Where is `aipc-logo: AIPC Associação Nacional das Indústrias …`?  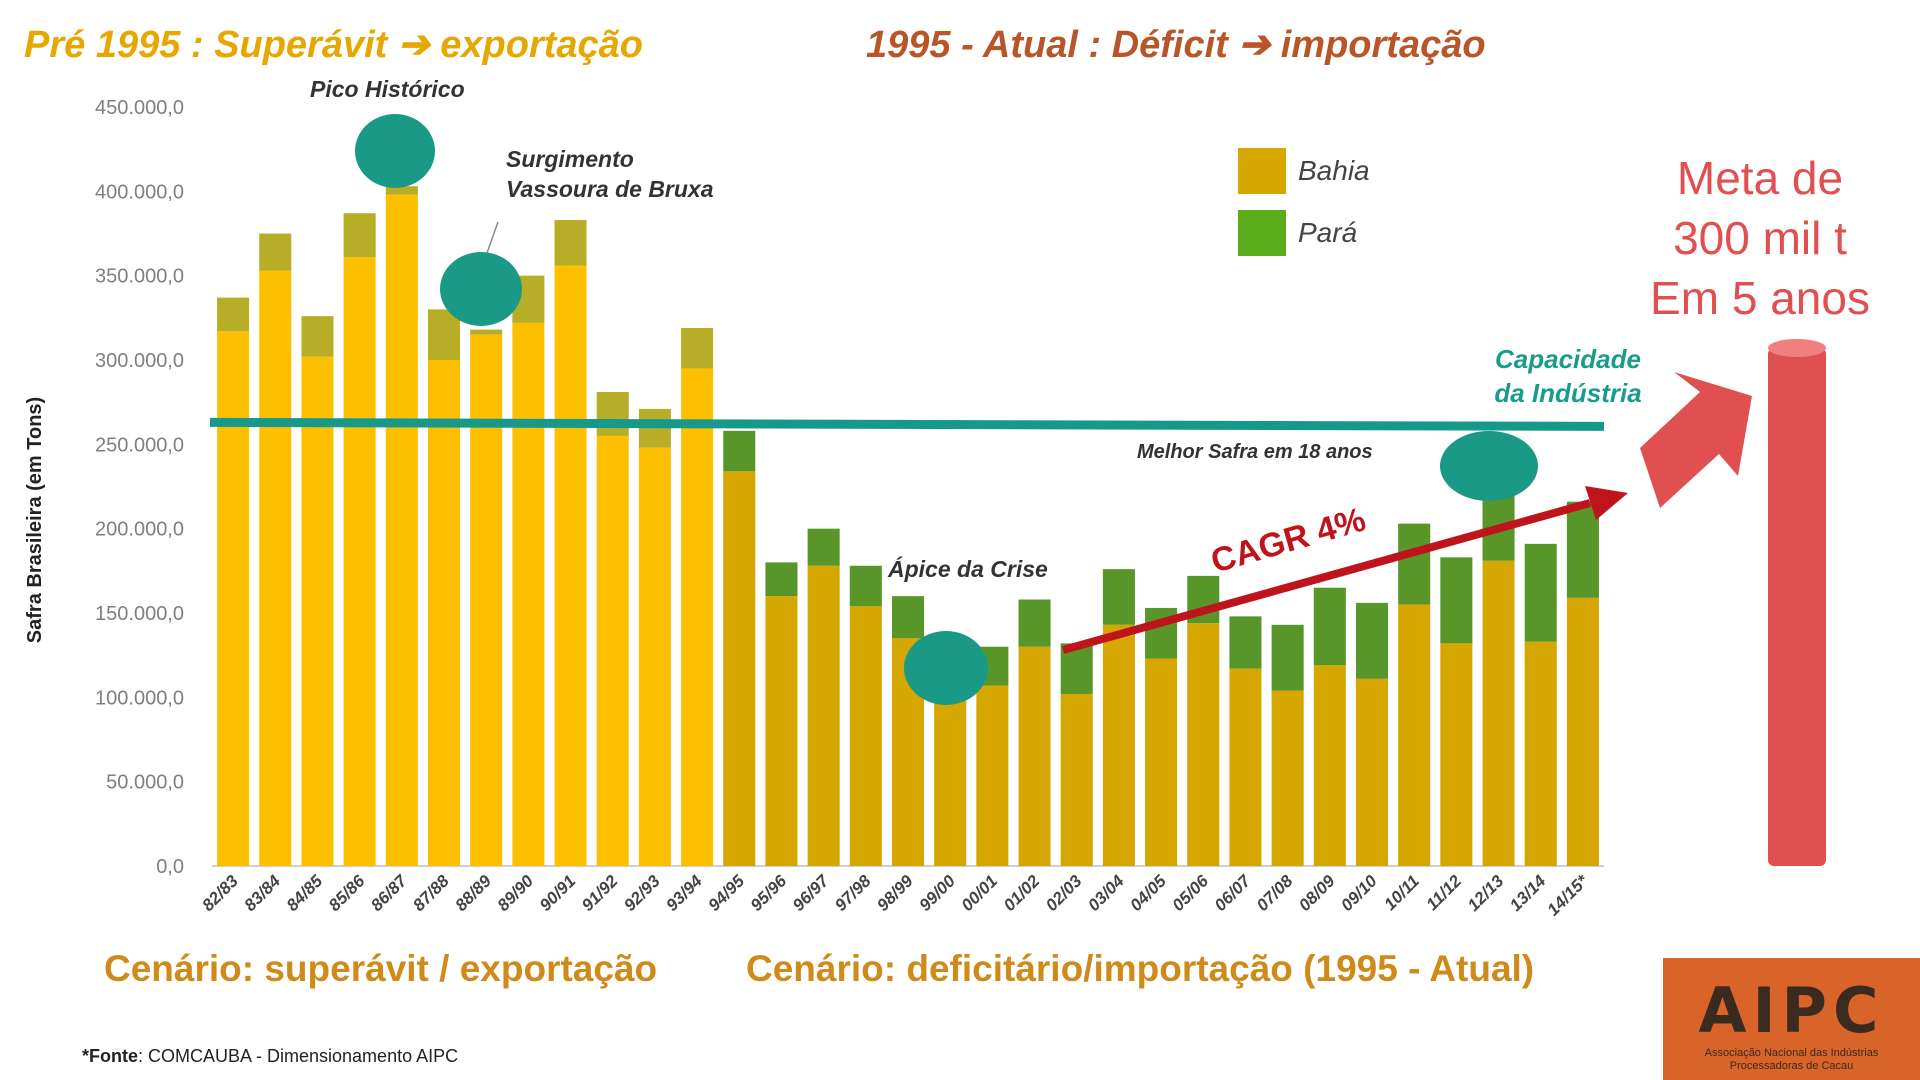
aipc-logo: AIPC Associação Nacional das Indústrias … is located at coordinates (1791, 1019).